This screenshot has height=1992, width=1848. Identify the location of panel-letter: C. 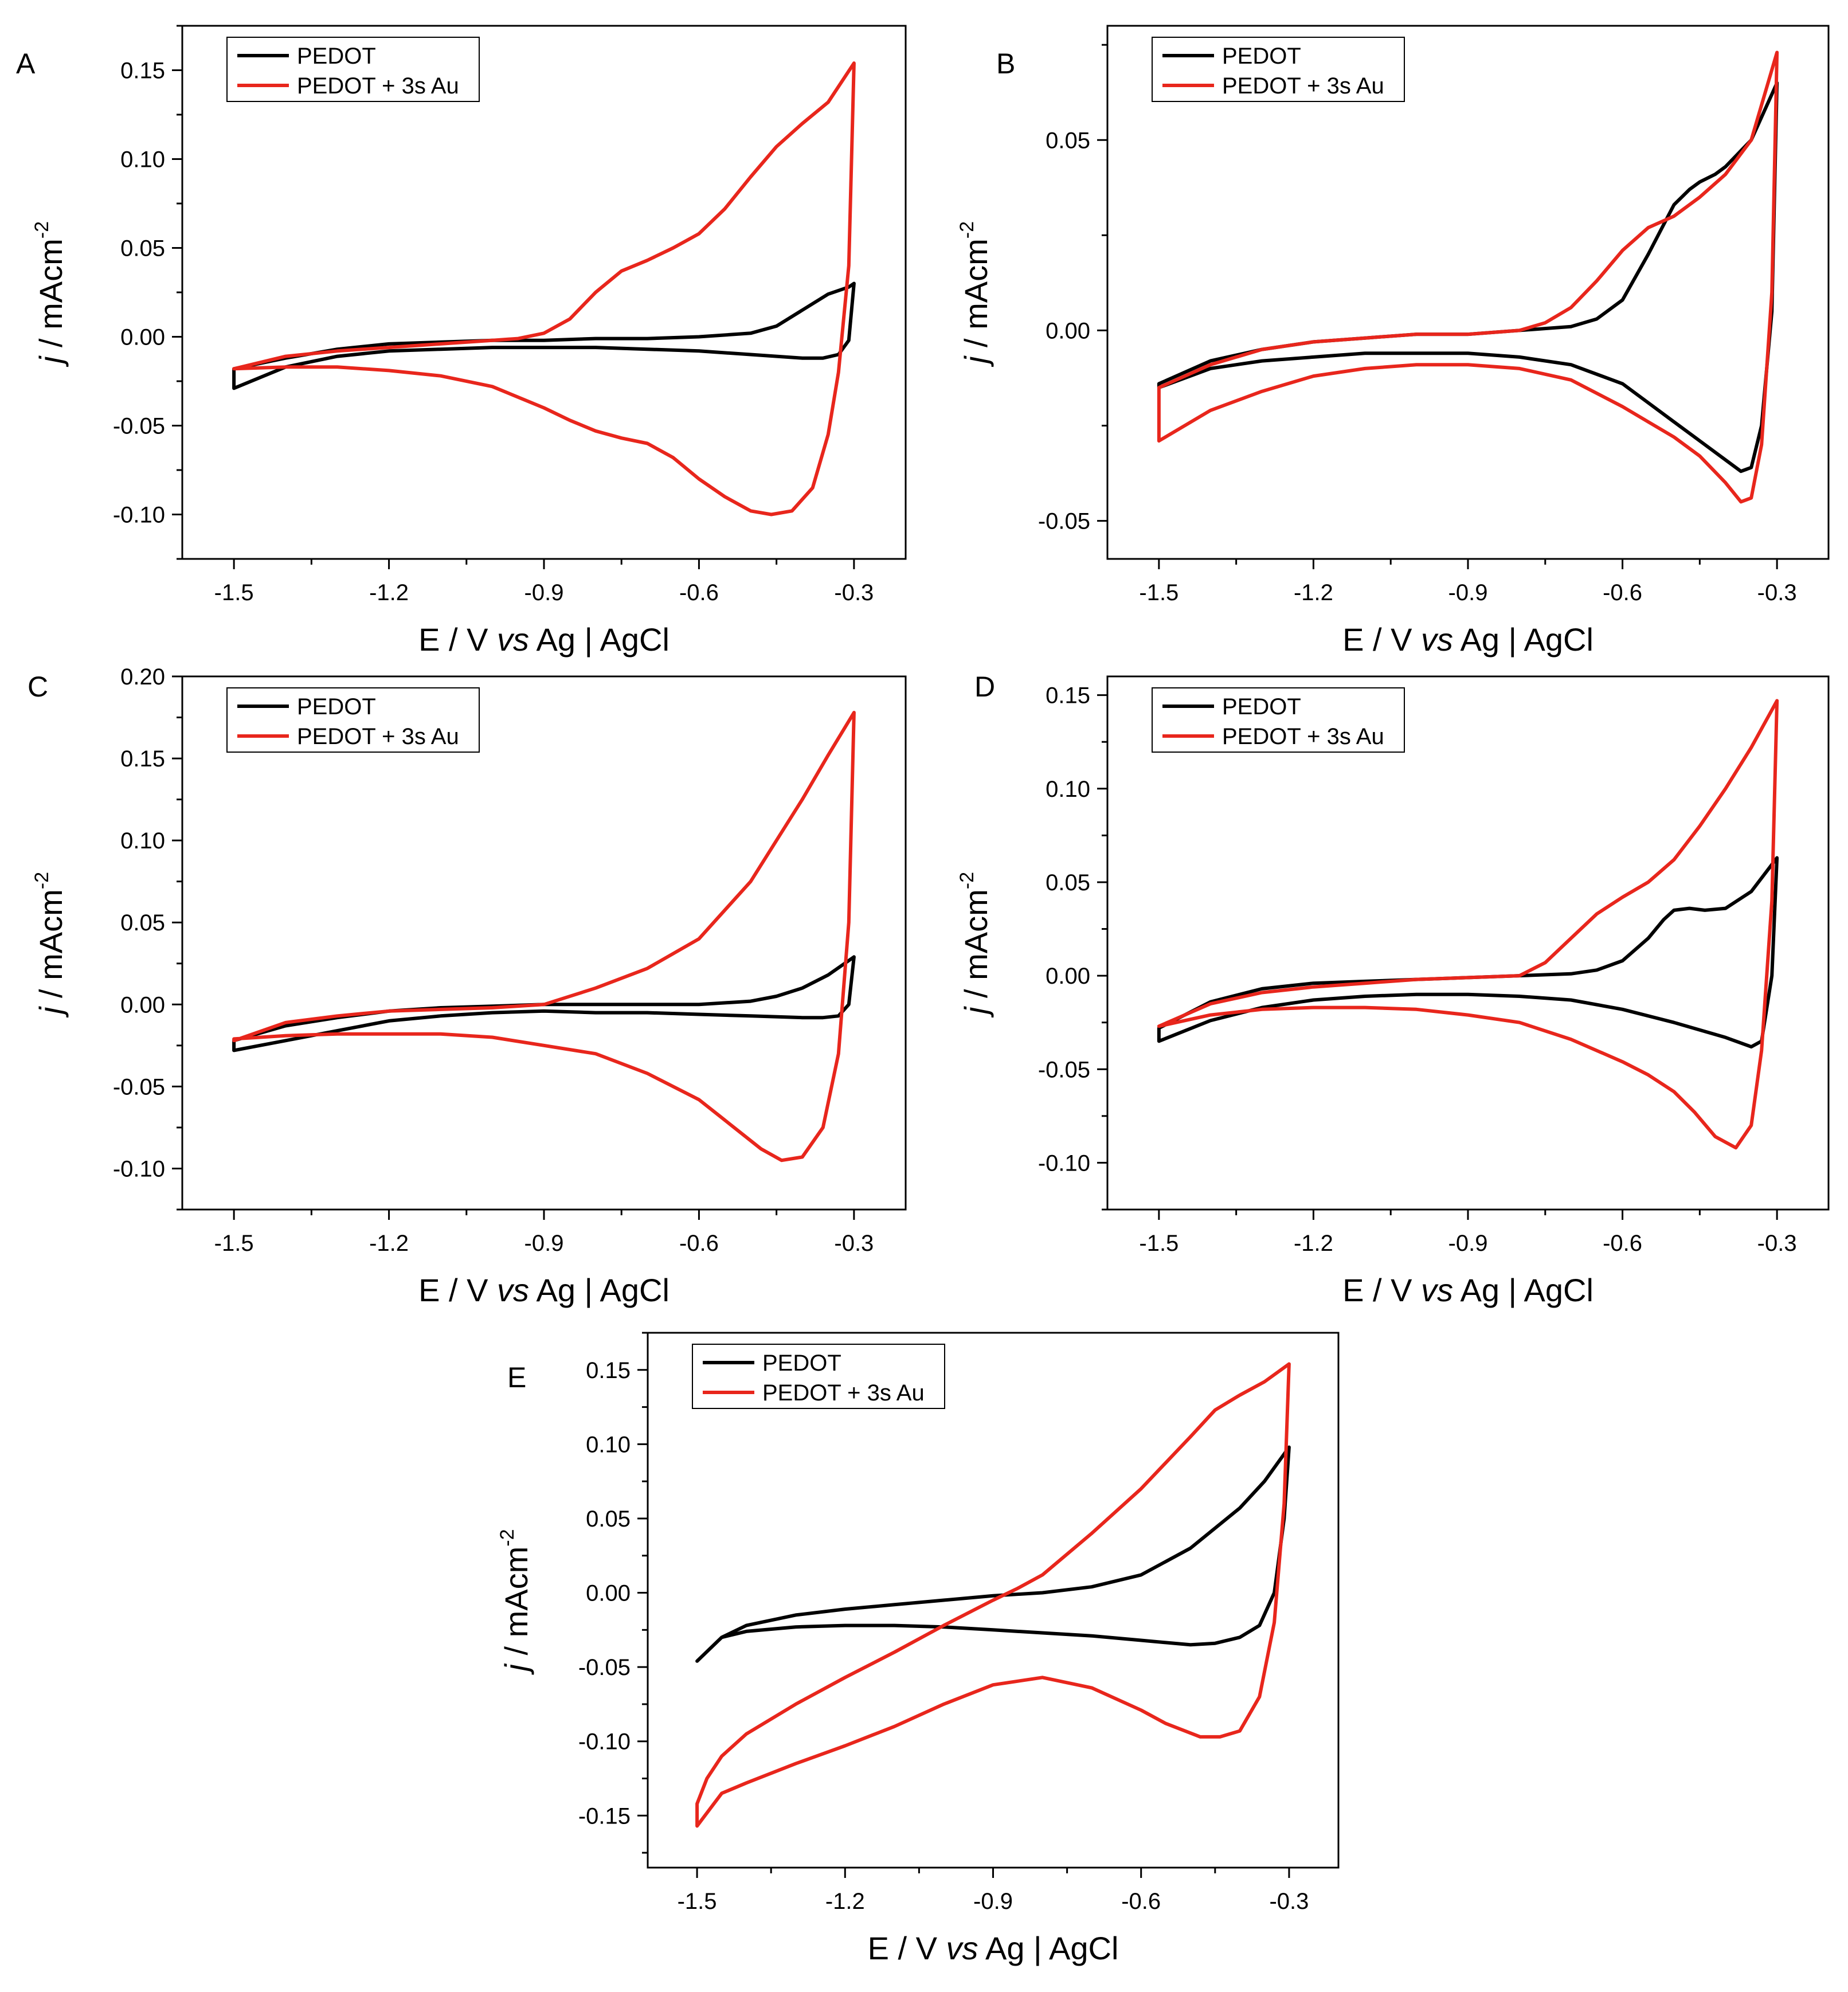
(38, 687).